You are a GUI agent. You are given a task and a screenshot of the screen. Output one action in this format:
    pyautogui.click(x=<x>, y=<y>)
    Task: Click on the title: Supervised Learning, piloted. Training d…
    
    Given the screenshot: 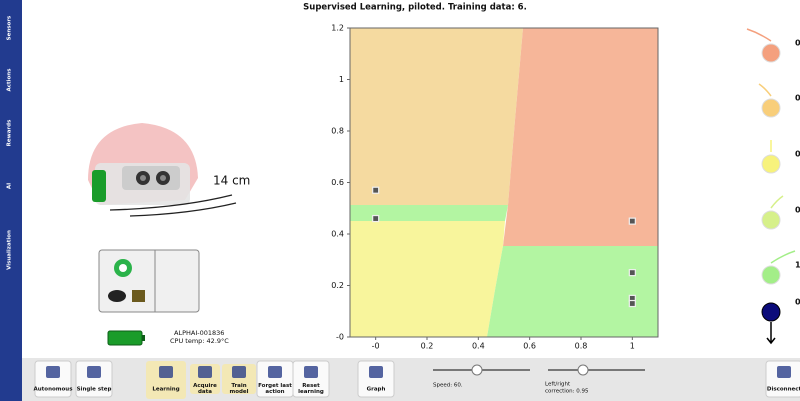 What is the action you would take?
    pyautogui.click(x=415, y=8)
    